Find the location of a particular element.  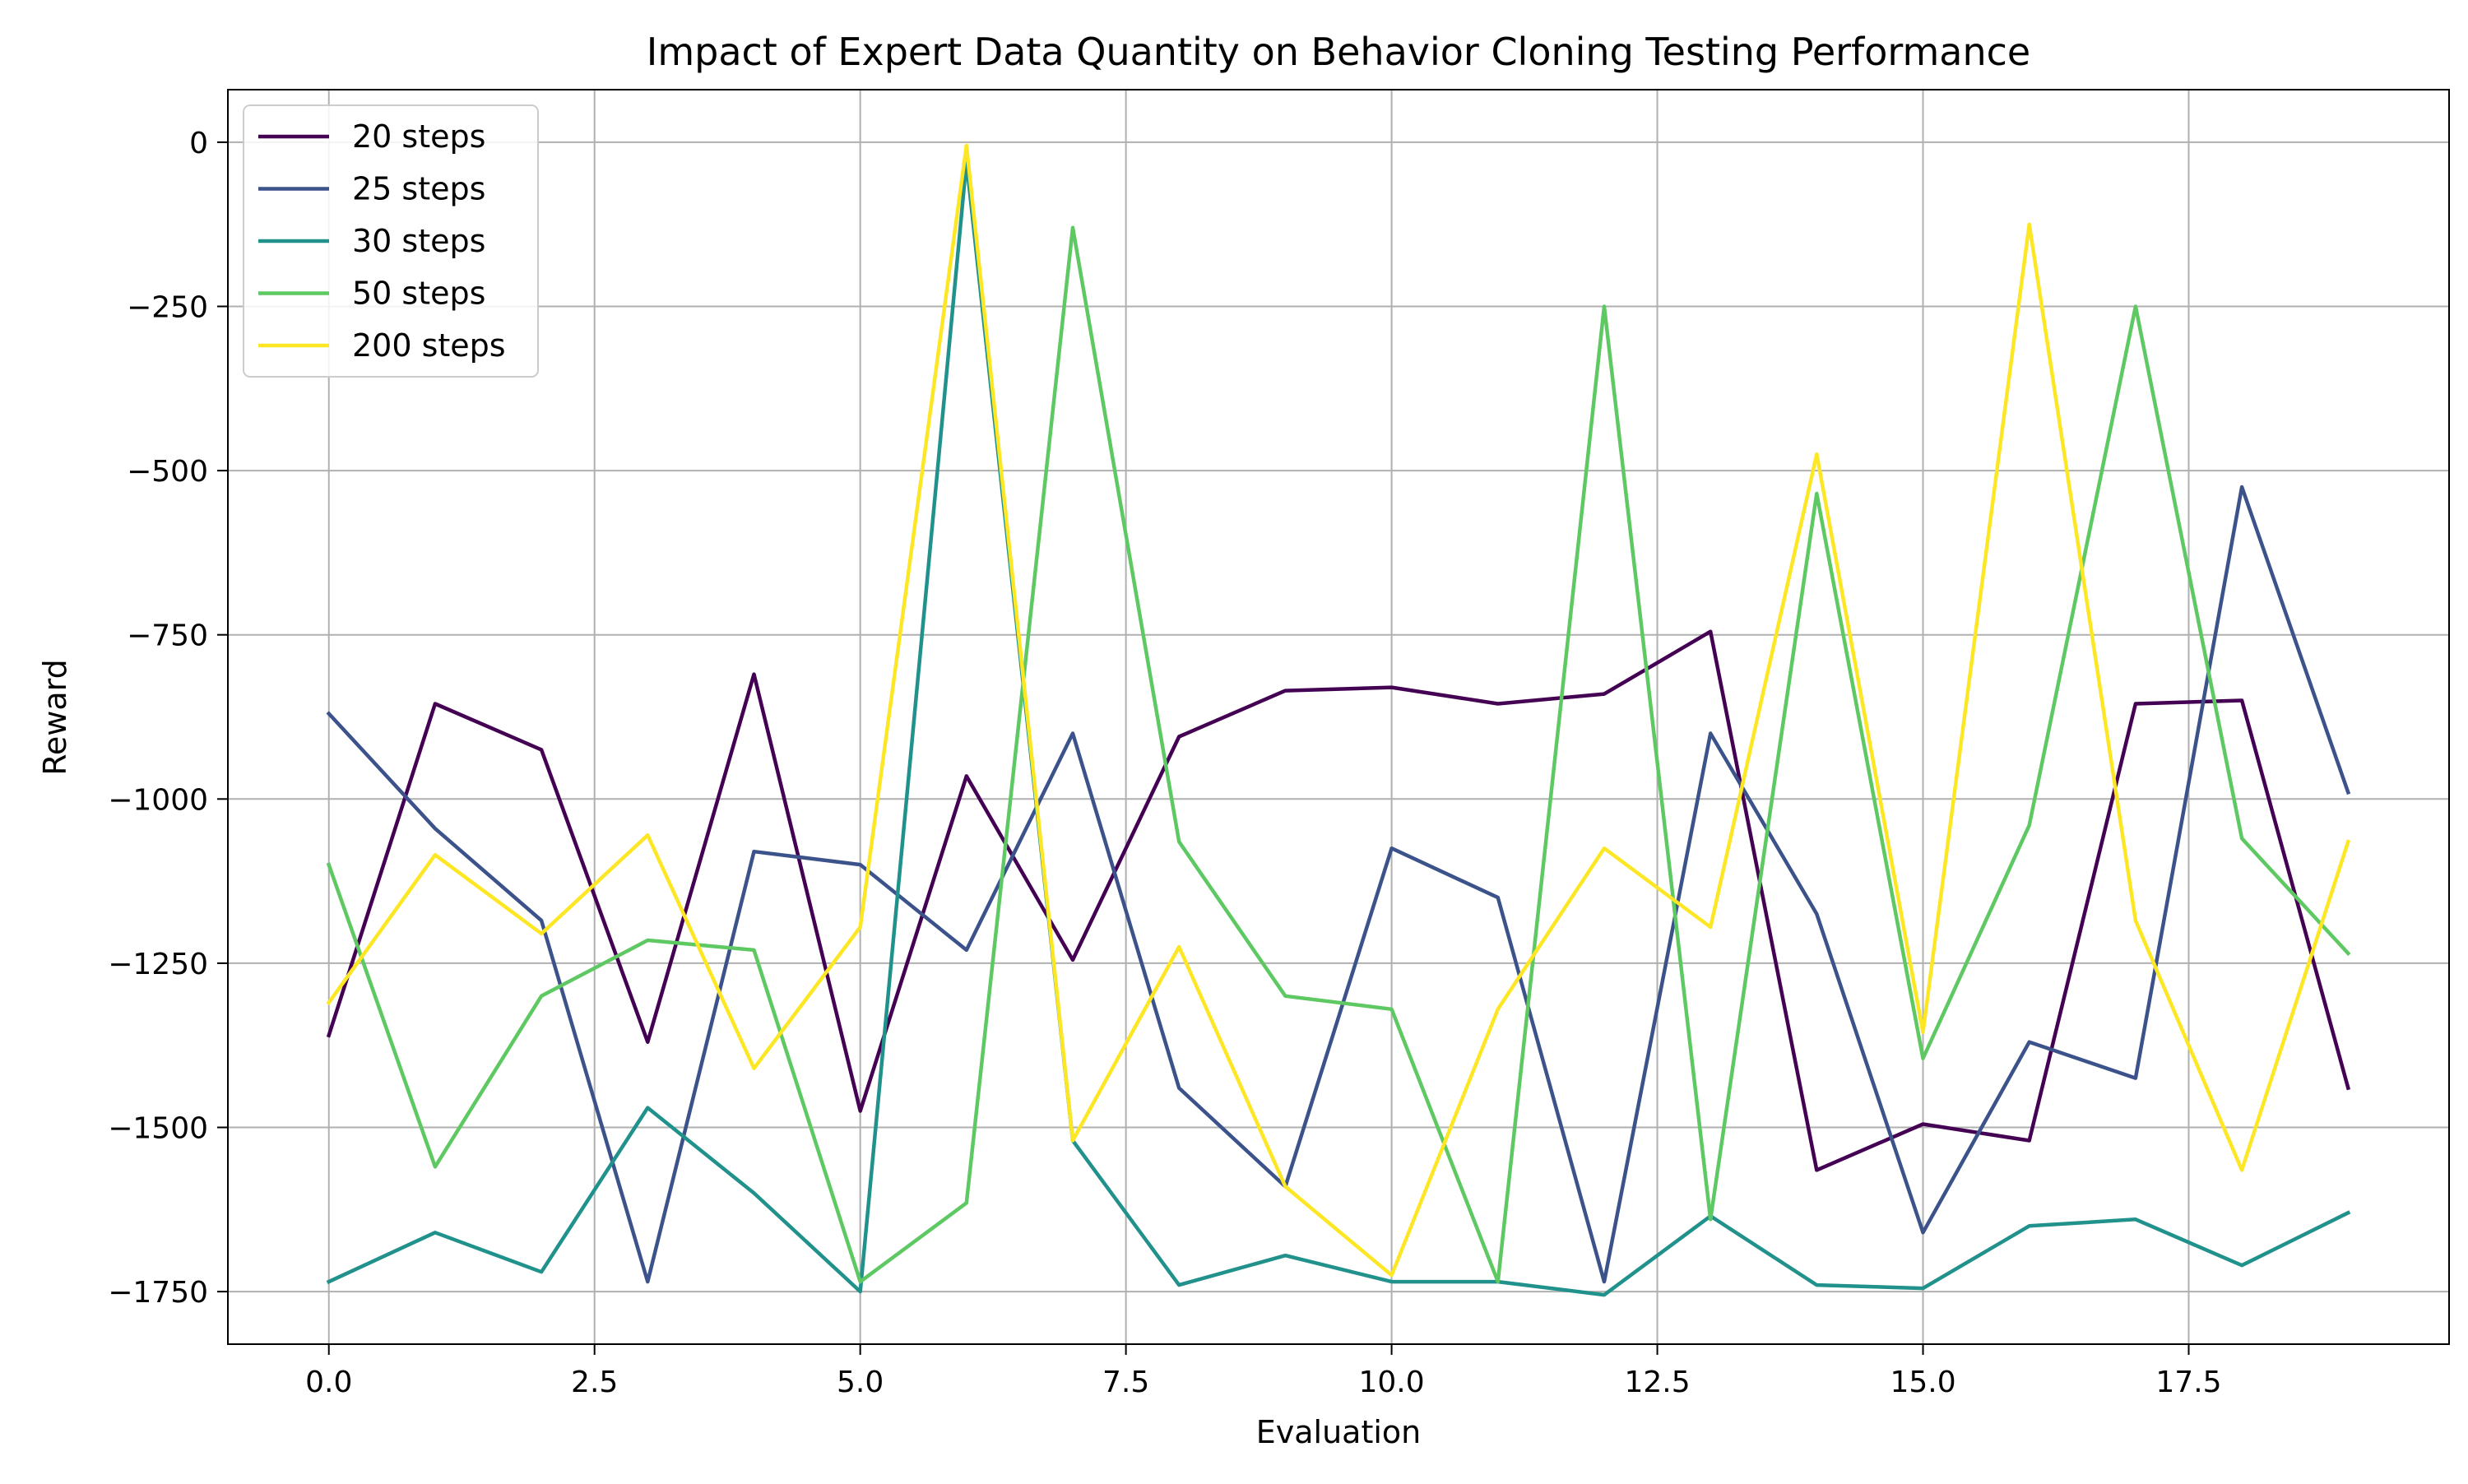

x-tick-label: 5.0 is located at coordinates (860, 1382).